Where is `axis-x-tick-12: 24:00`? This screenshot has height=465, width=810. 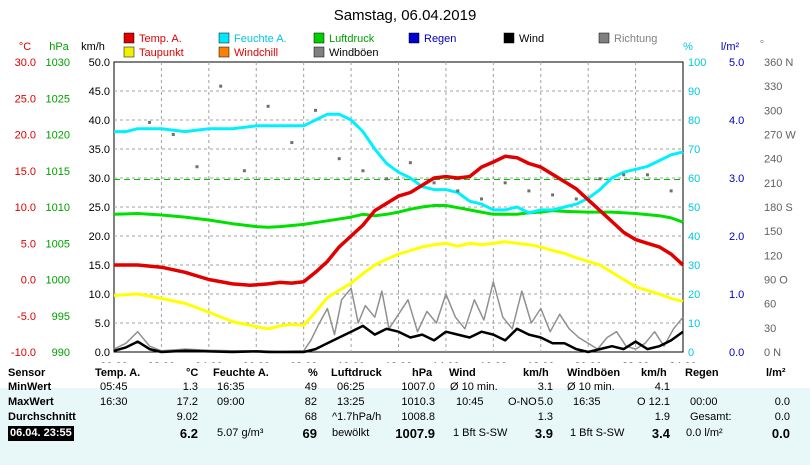
axis-x-tick-12: 24:00 is located at coordinates (683, 362).